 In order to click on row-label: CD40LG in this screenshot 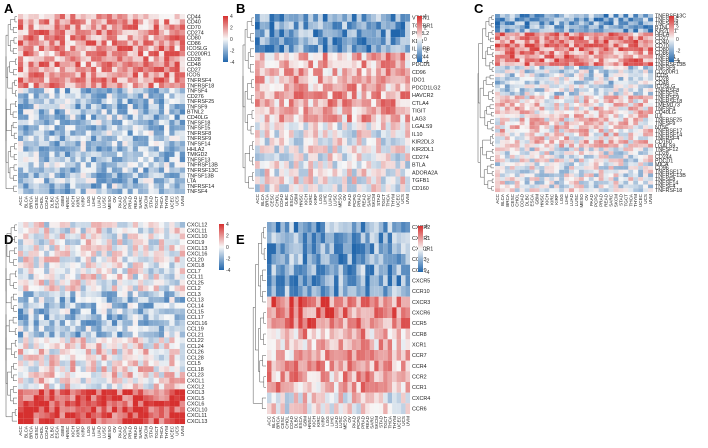, I will do `click(197, 118)`.